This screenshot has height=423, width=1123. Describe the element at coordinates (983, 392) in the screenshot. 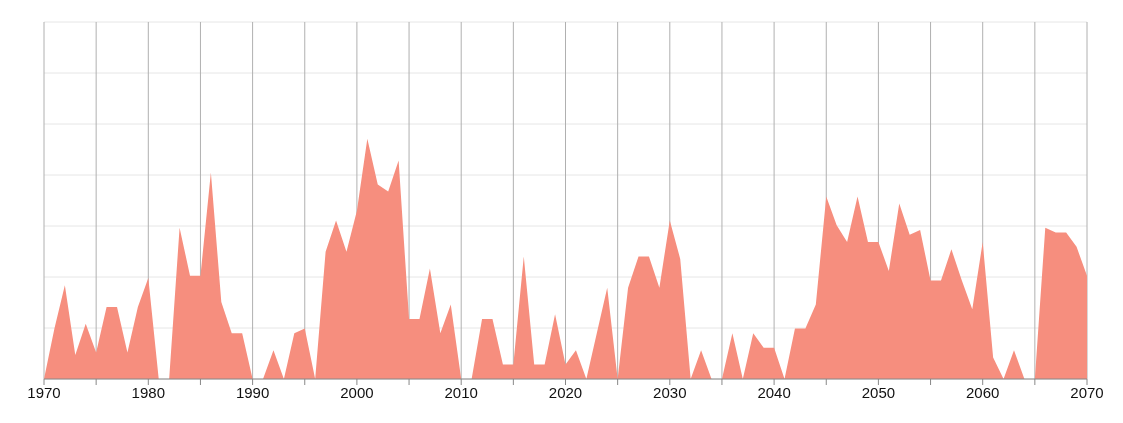

I see `x-tick-label: 2060` at that location.